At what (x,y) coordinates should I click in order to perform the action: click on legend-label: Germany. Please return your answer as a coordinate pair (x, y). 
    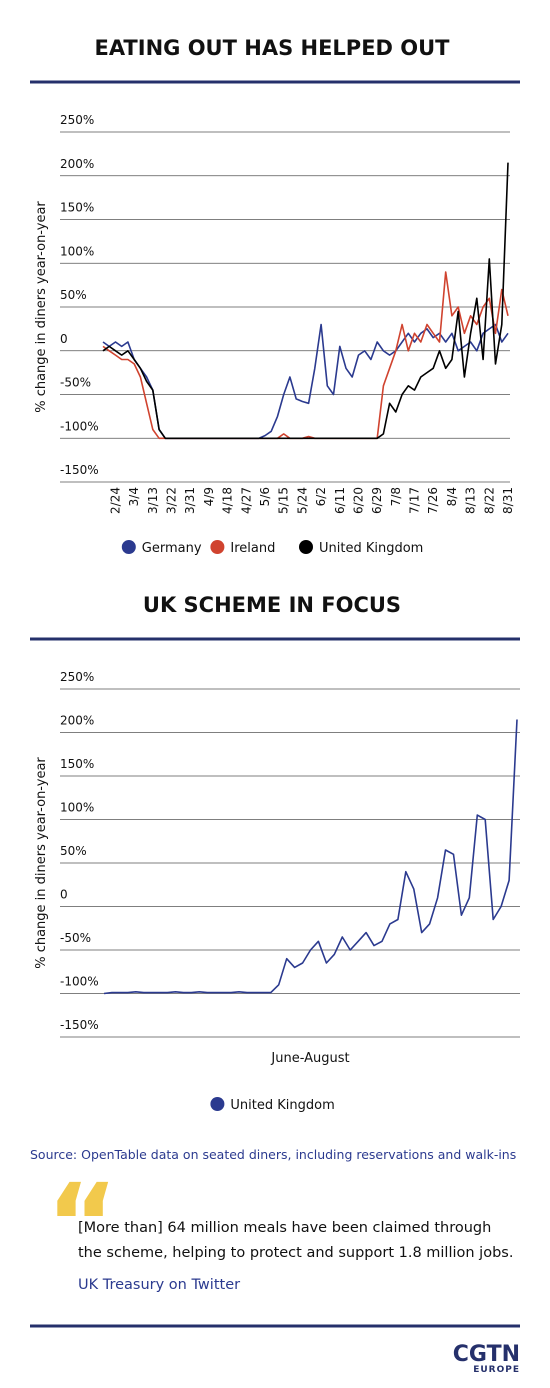
    Looking at the image, I should click on (172, 548).